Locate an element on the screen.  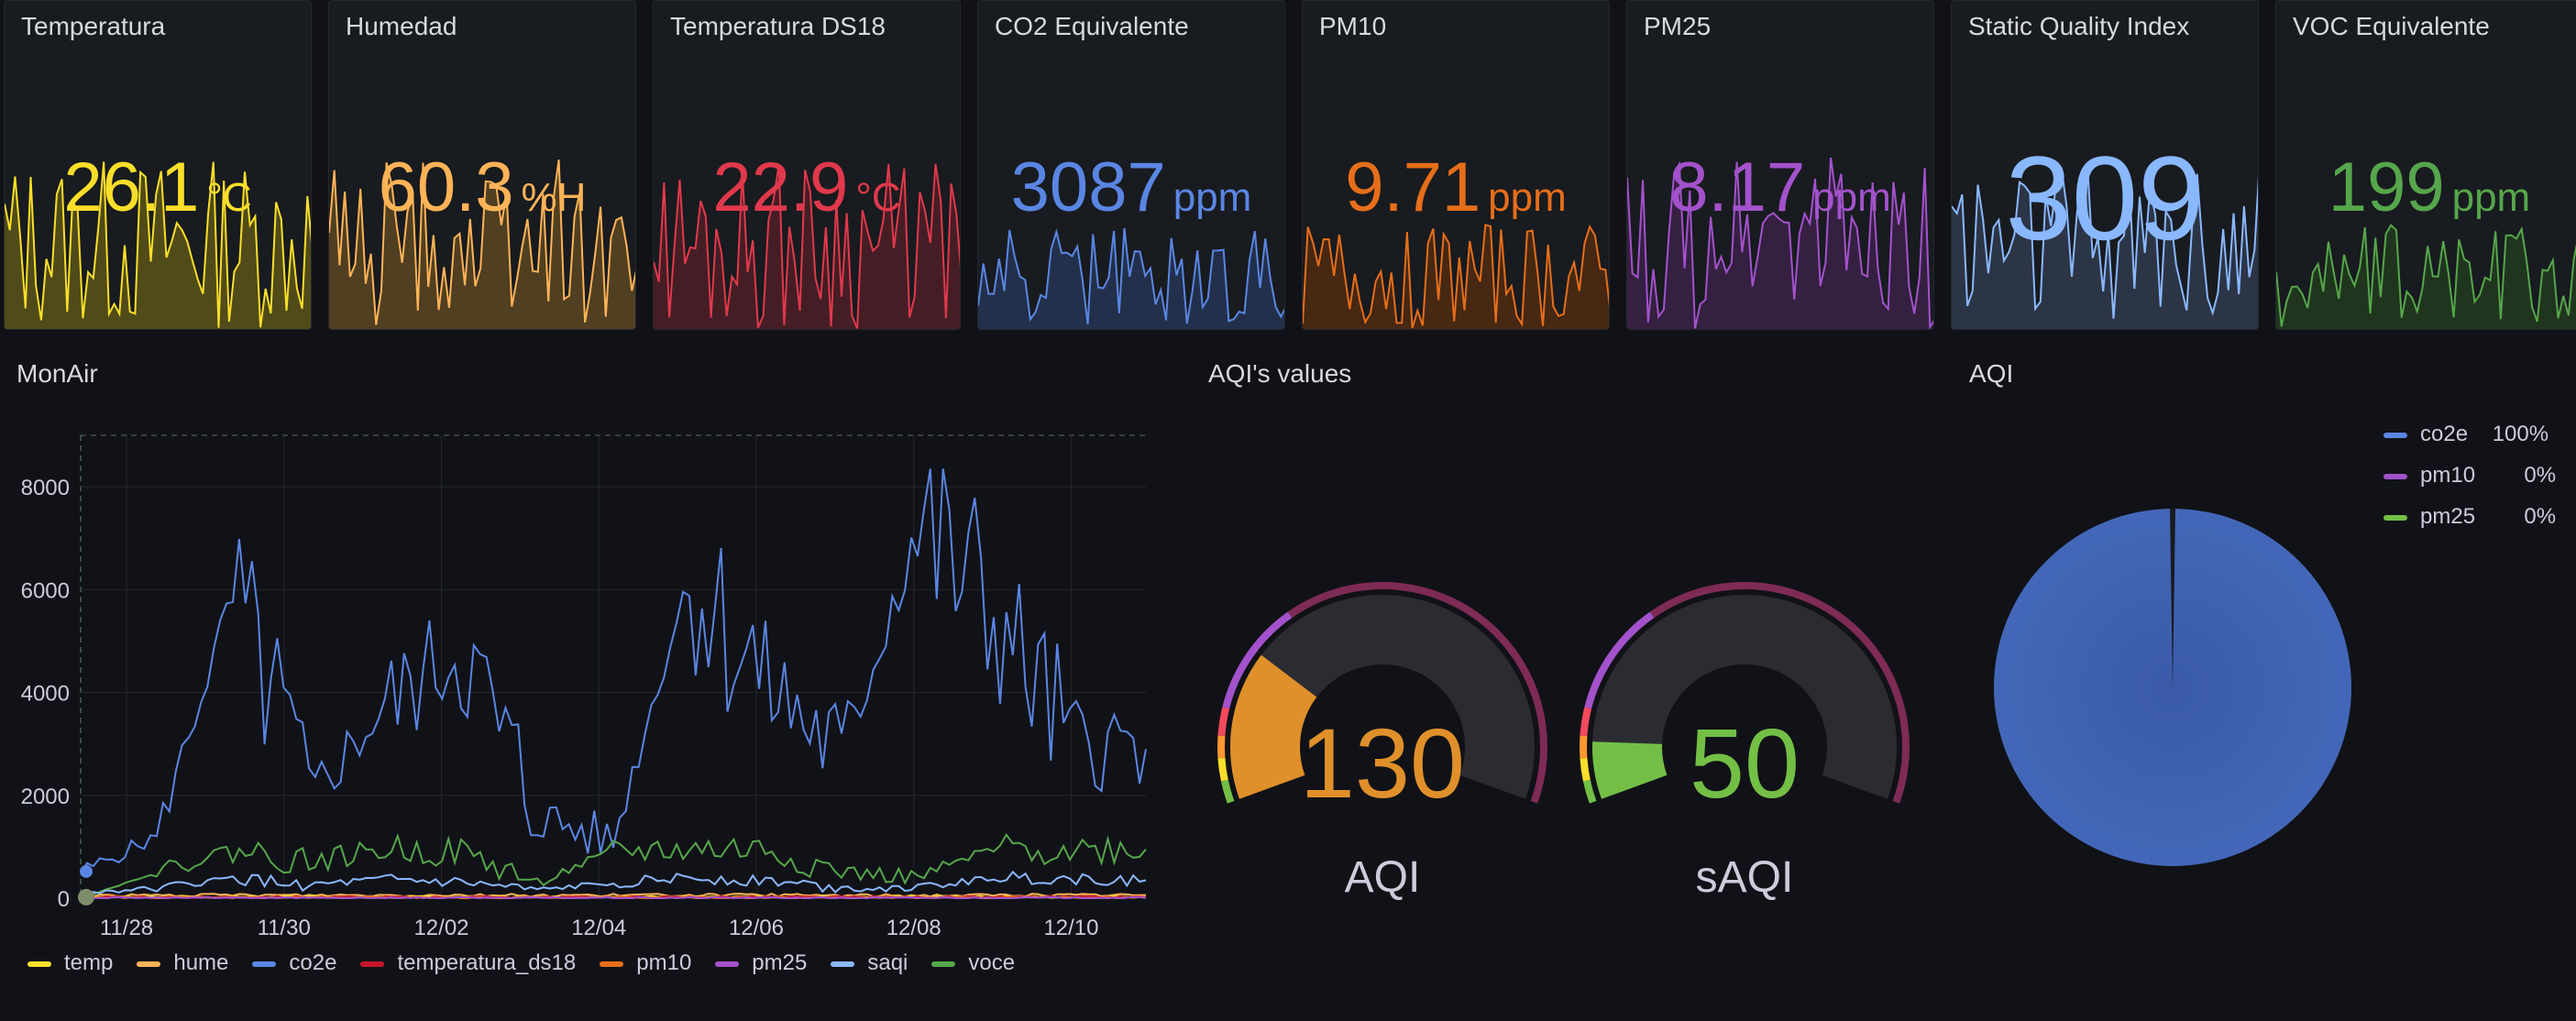
x-tick-label: 12/08 is located at coordinates (913, 928).